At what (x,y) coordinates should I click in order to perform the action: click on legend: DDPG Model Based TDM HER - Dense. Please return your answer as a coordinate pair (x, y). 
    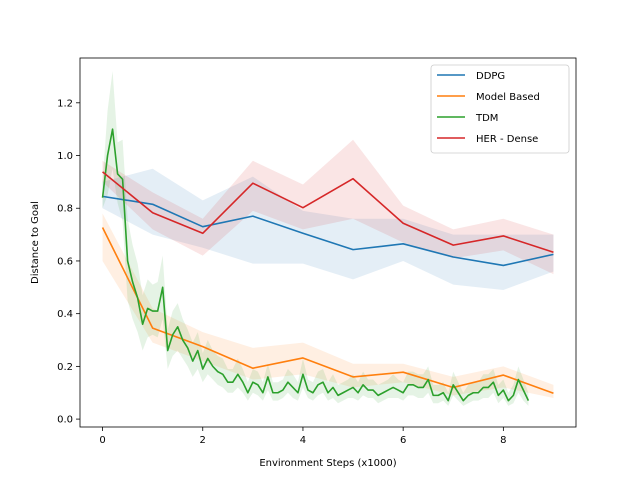
    Looking at the image, I should click on (500, 109).